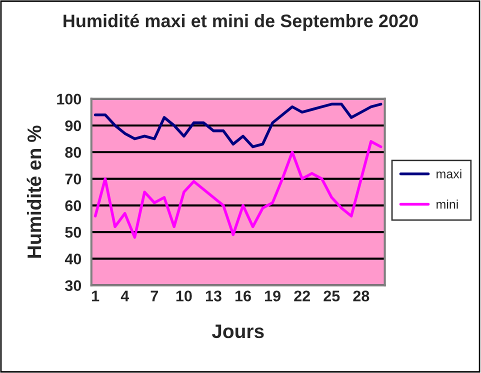  Describe the element at coordinates (241, 22) in the screenshot. I see `chart-title: Humidité maxi et mini de Septembre 2020` at that location.